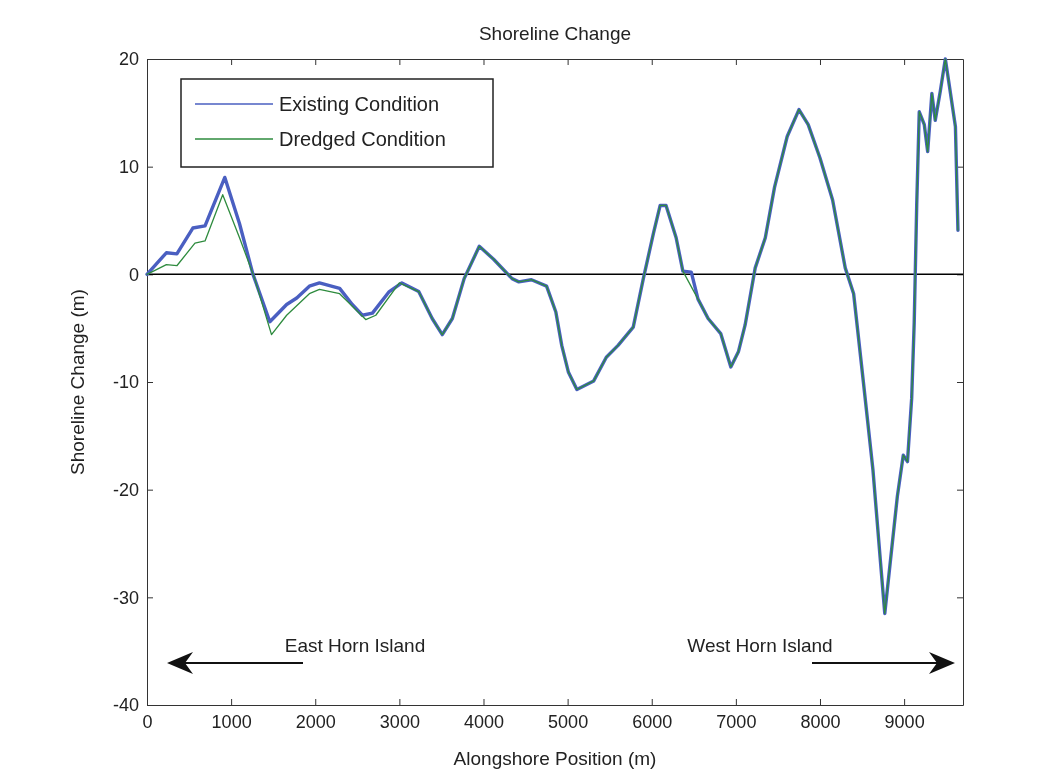  What do you see at coordinates (484, 721) in the screenshot?
I see `x-tick-label: 4000` at bounding box center [484, 721].